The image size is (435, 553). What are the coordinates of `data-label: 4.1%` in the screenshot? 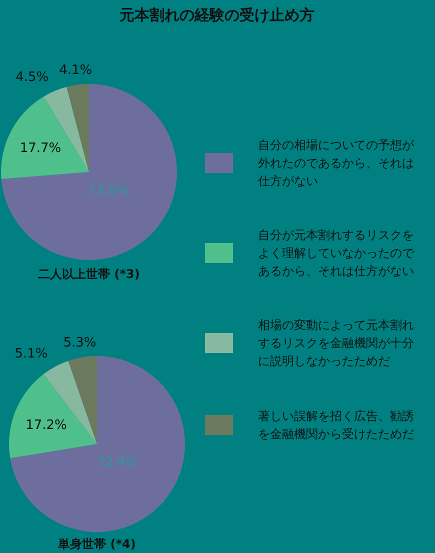 It's located at (75, 70).